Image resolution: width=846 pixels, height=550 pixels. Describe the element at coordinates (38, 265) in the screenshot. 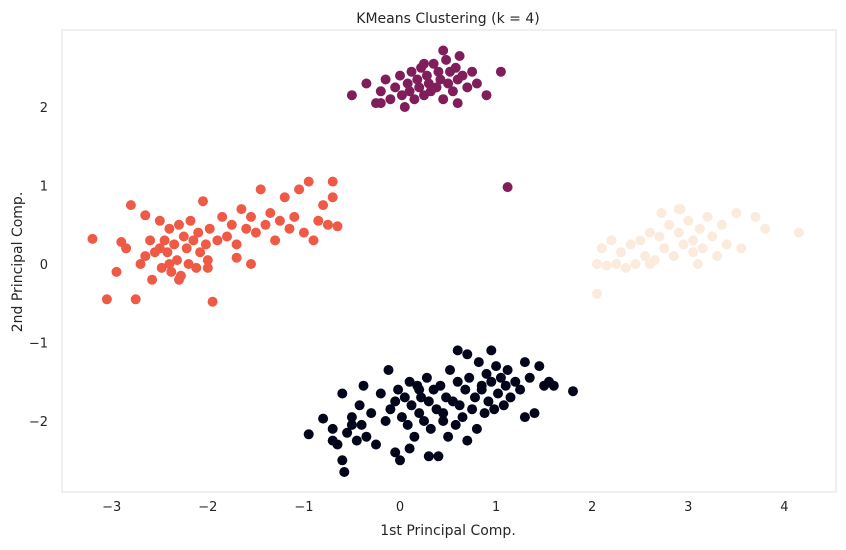

I see `y-axis-ticks: −2 −1 0 1 2` at that location.